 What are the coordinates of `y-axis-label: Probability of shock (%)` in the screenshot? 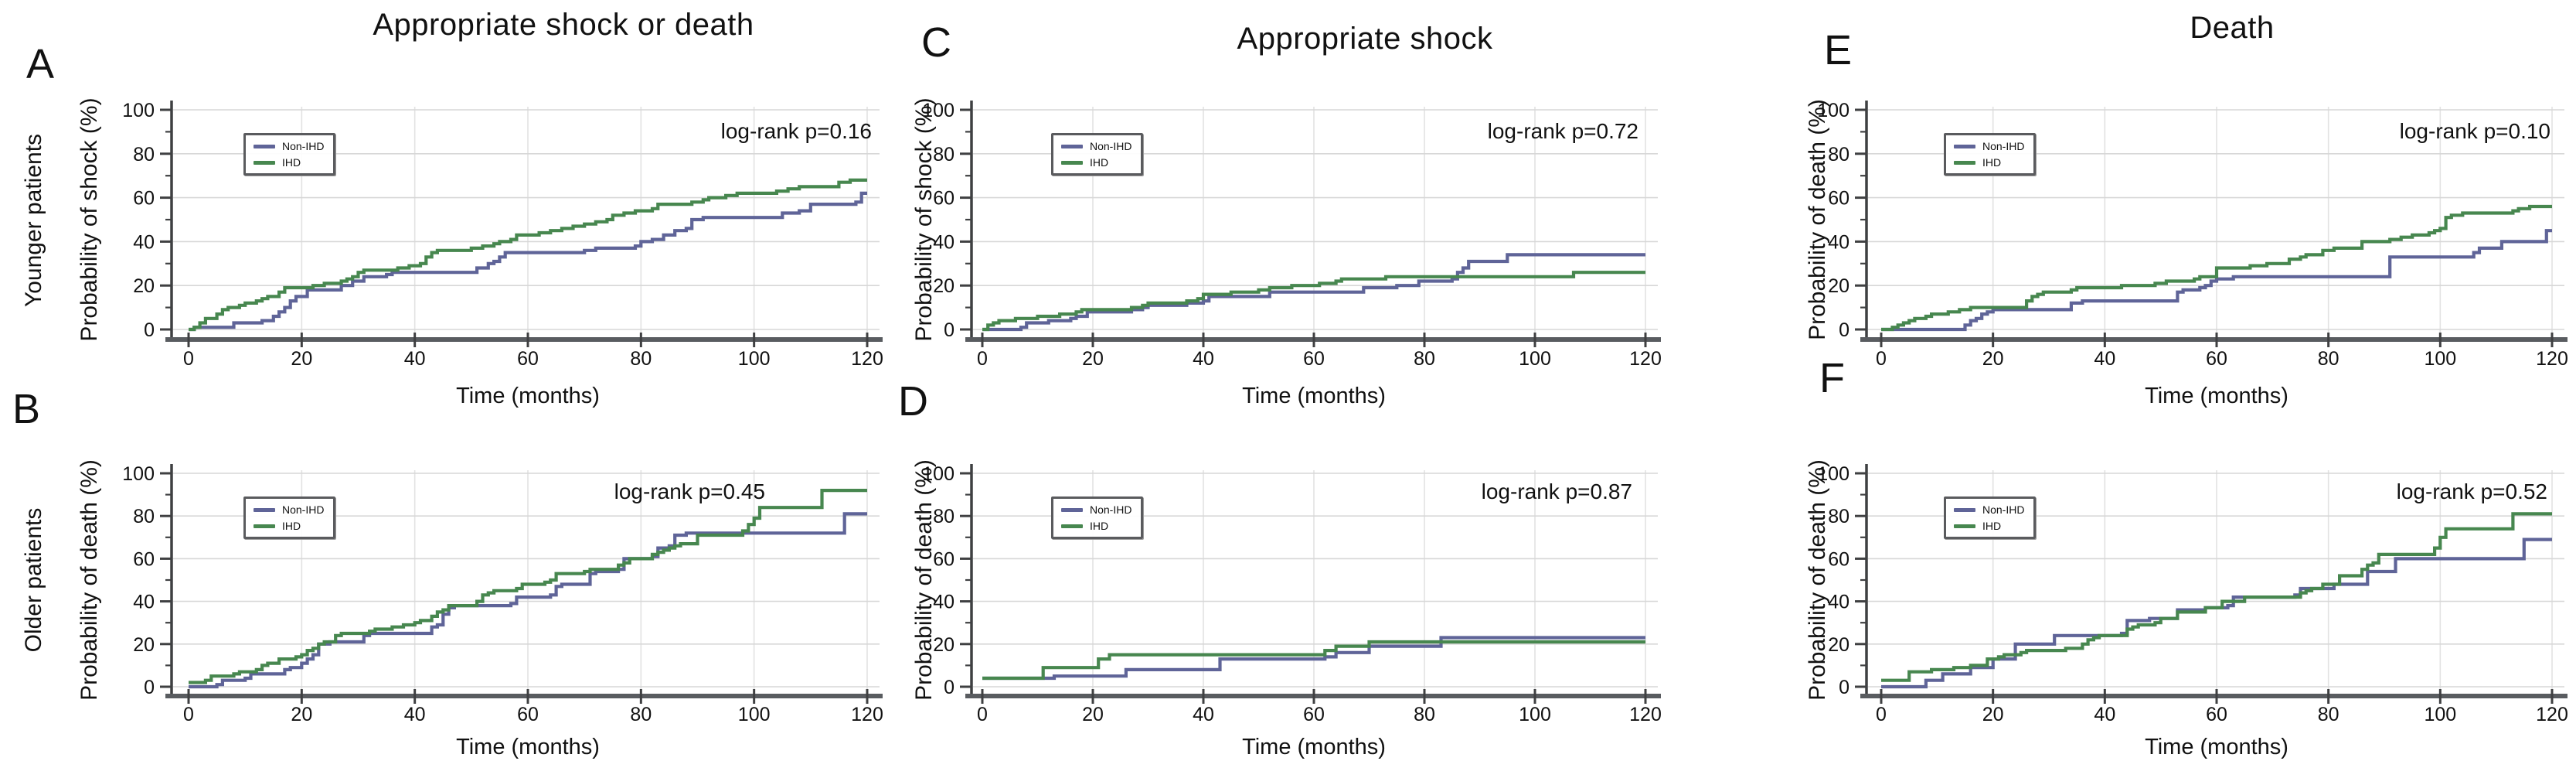 It's located at (89, 219).